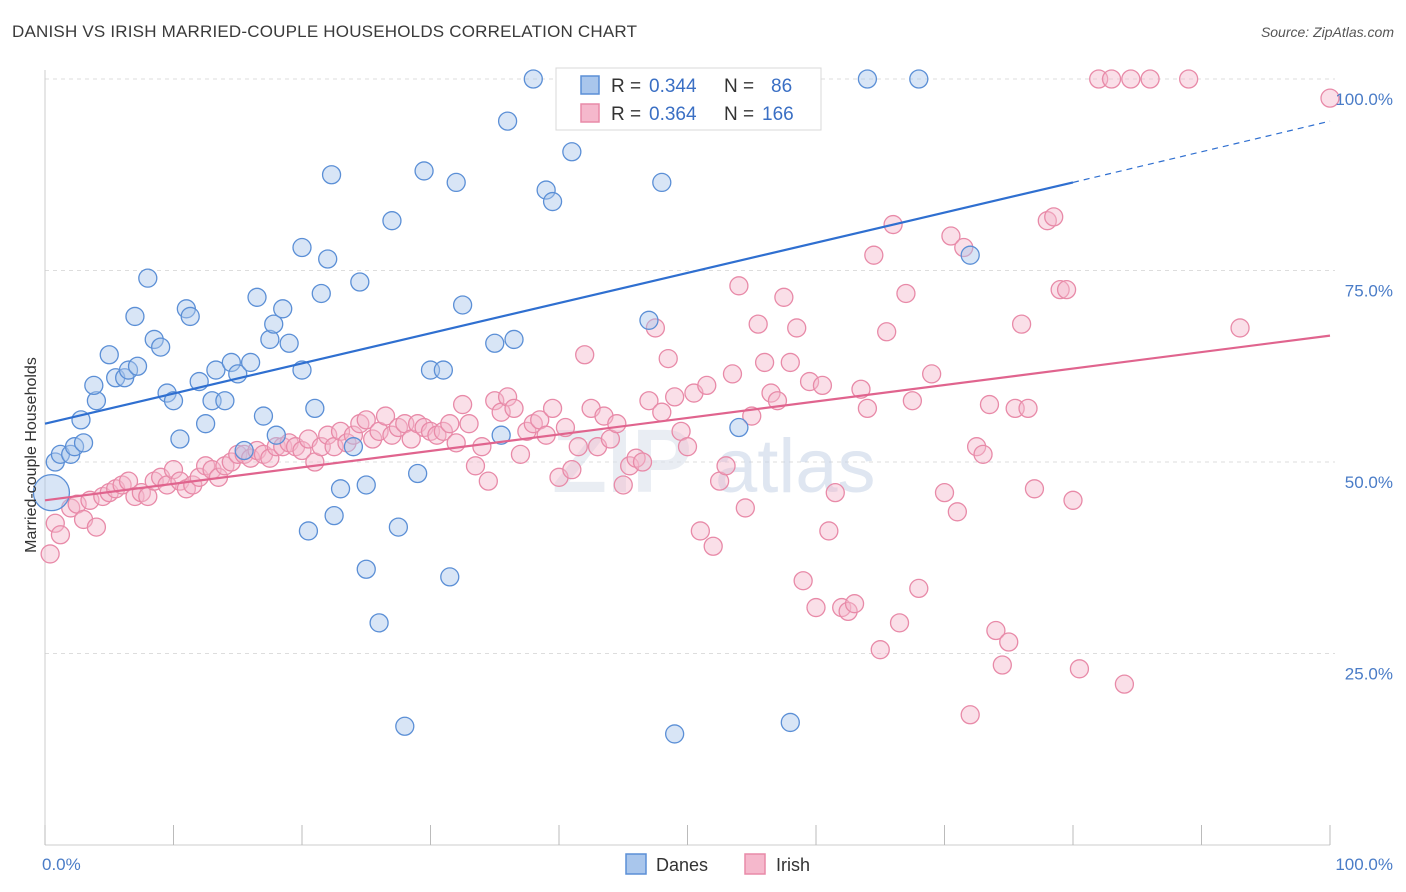  What do you see at coordinates (739, 114) in the screenshot?
I see `legend-n-label-irish: N =` at bounding box center [739, 114].